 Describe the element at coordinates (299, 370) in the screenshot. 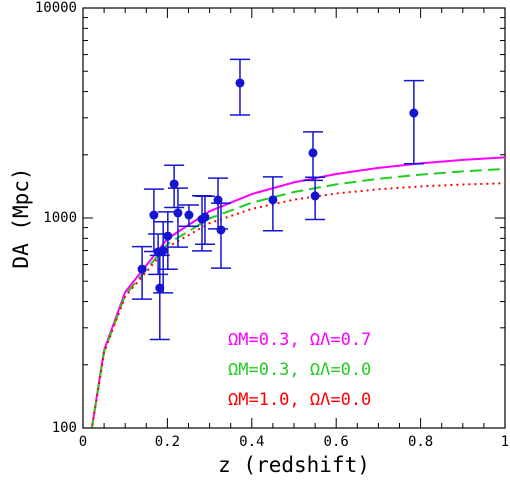

I see `legend-label: ΩM=0.3, ΩΛ=0.0` at that location.